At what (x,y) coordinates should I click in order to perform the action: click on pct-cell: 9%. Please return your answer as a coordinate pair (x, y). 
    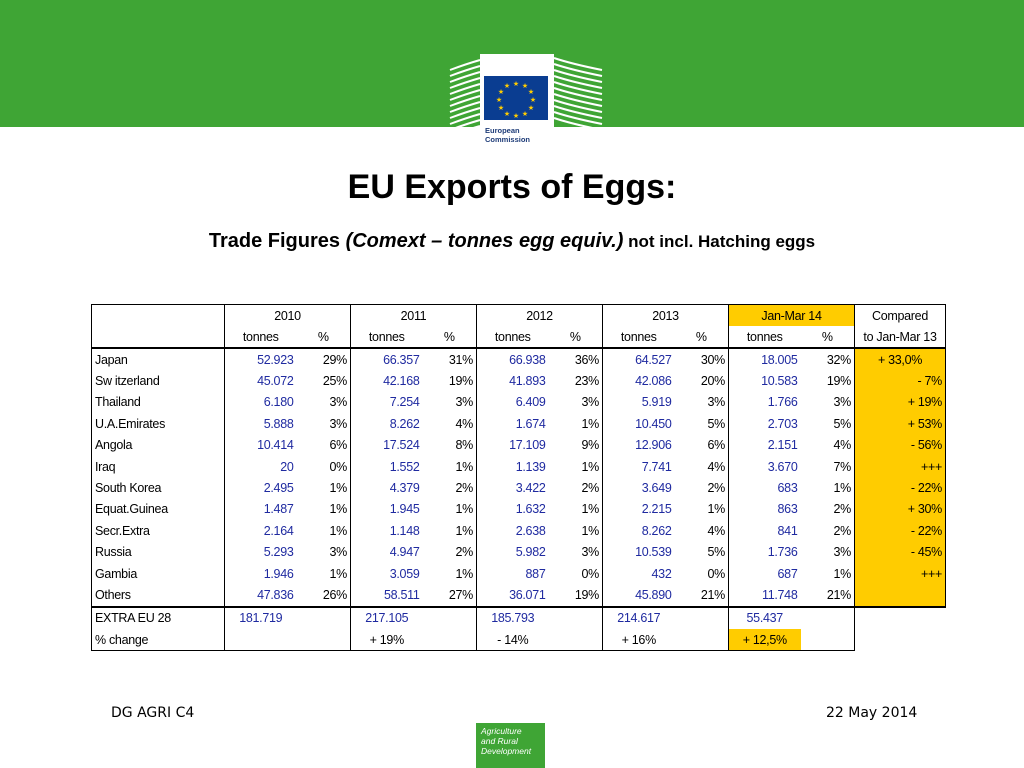
    Looking at the image, I should click on (590, 445).